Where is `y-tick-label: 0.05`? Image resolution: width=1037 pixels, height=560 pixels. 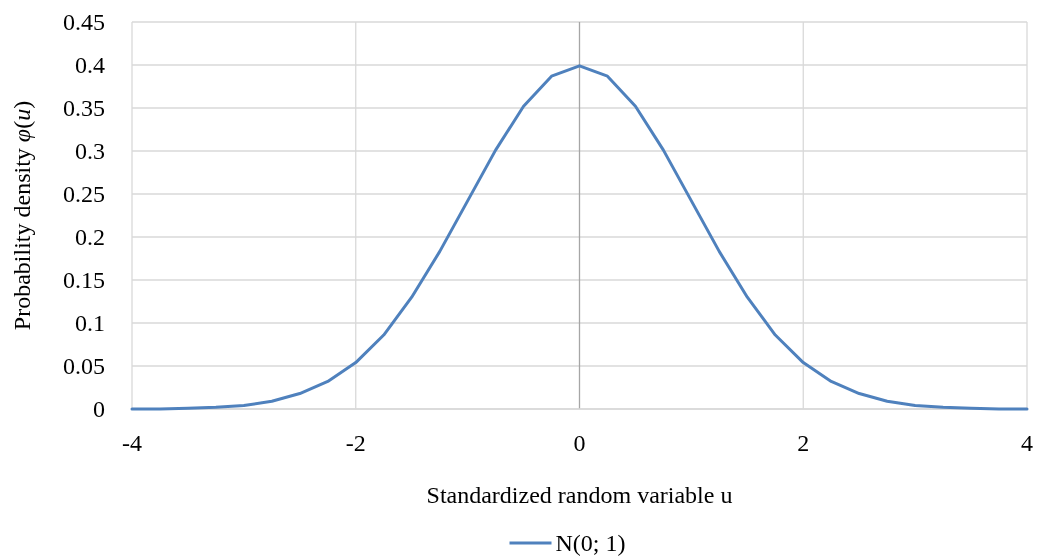 y-tick-label: 0.05 is located at coordinates (84, 366).